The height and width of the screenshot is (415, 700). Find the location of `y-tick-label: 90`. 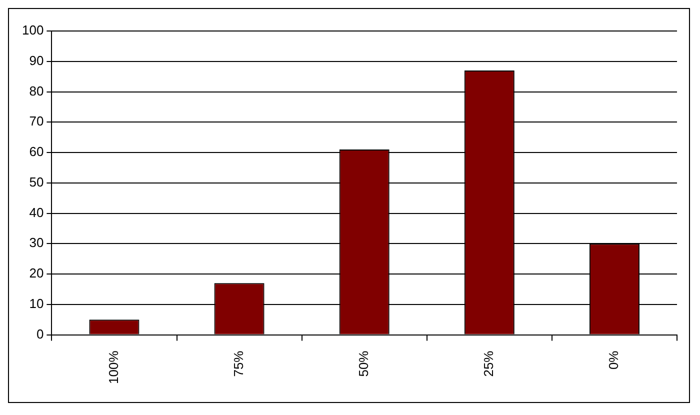

y-tick-label: 90 is located at coordinates (36, 60).